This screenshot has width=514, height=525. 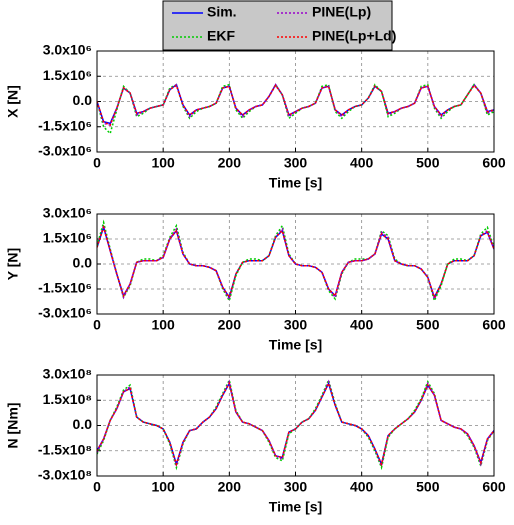 What do you see at coordinates (13, 426) in the screenshot?
I see `y-axis-title: N [Nm]` at bounding box center [13, 426].